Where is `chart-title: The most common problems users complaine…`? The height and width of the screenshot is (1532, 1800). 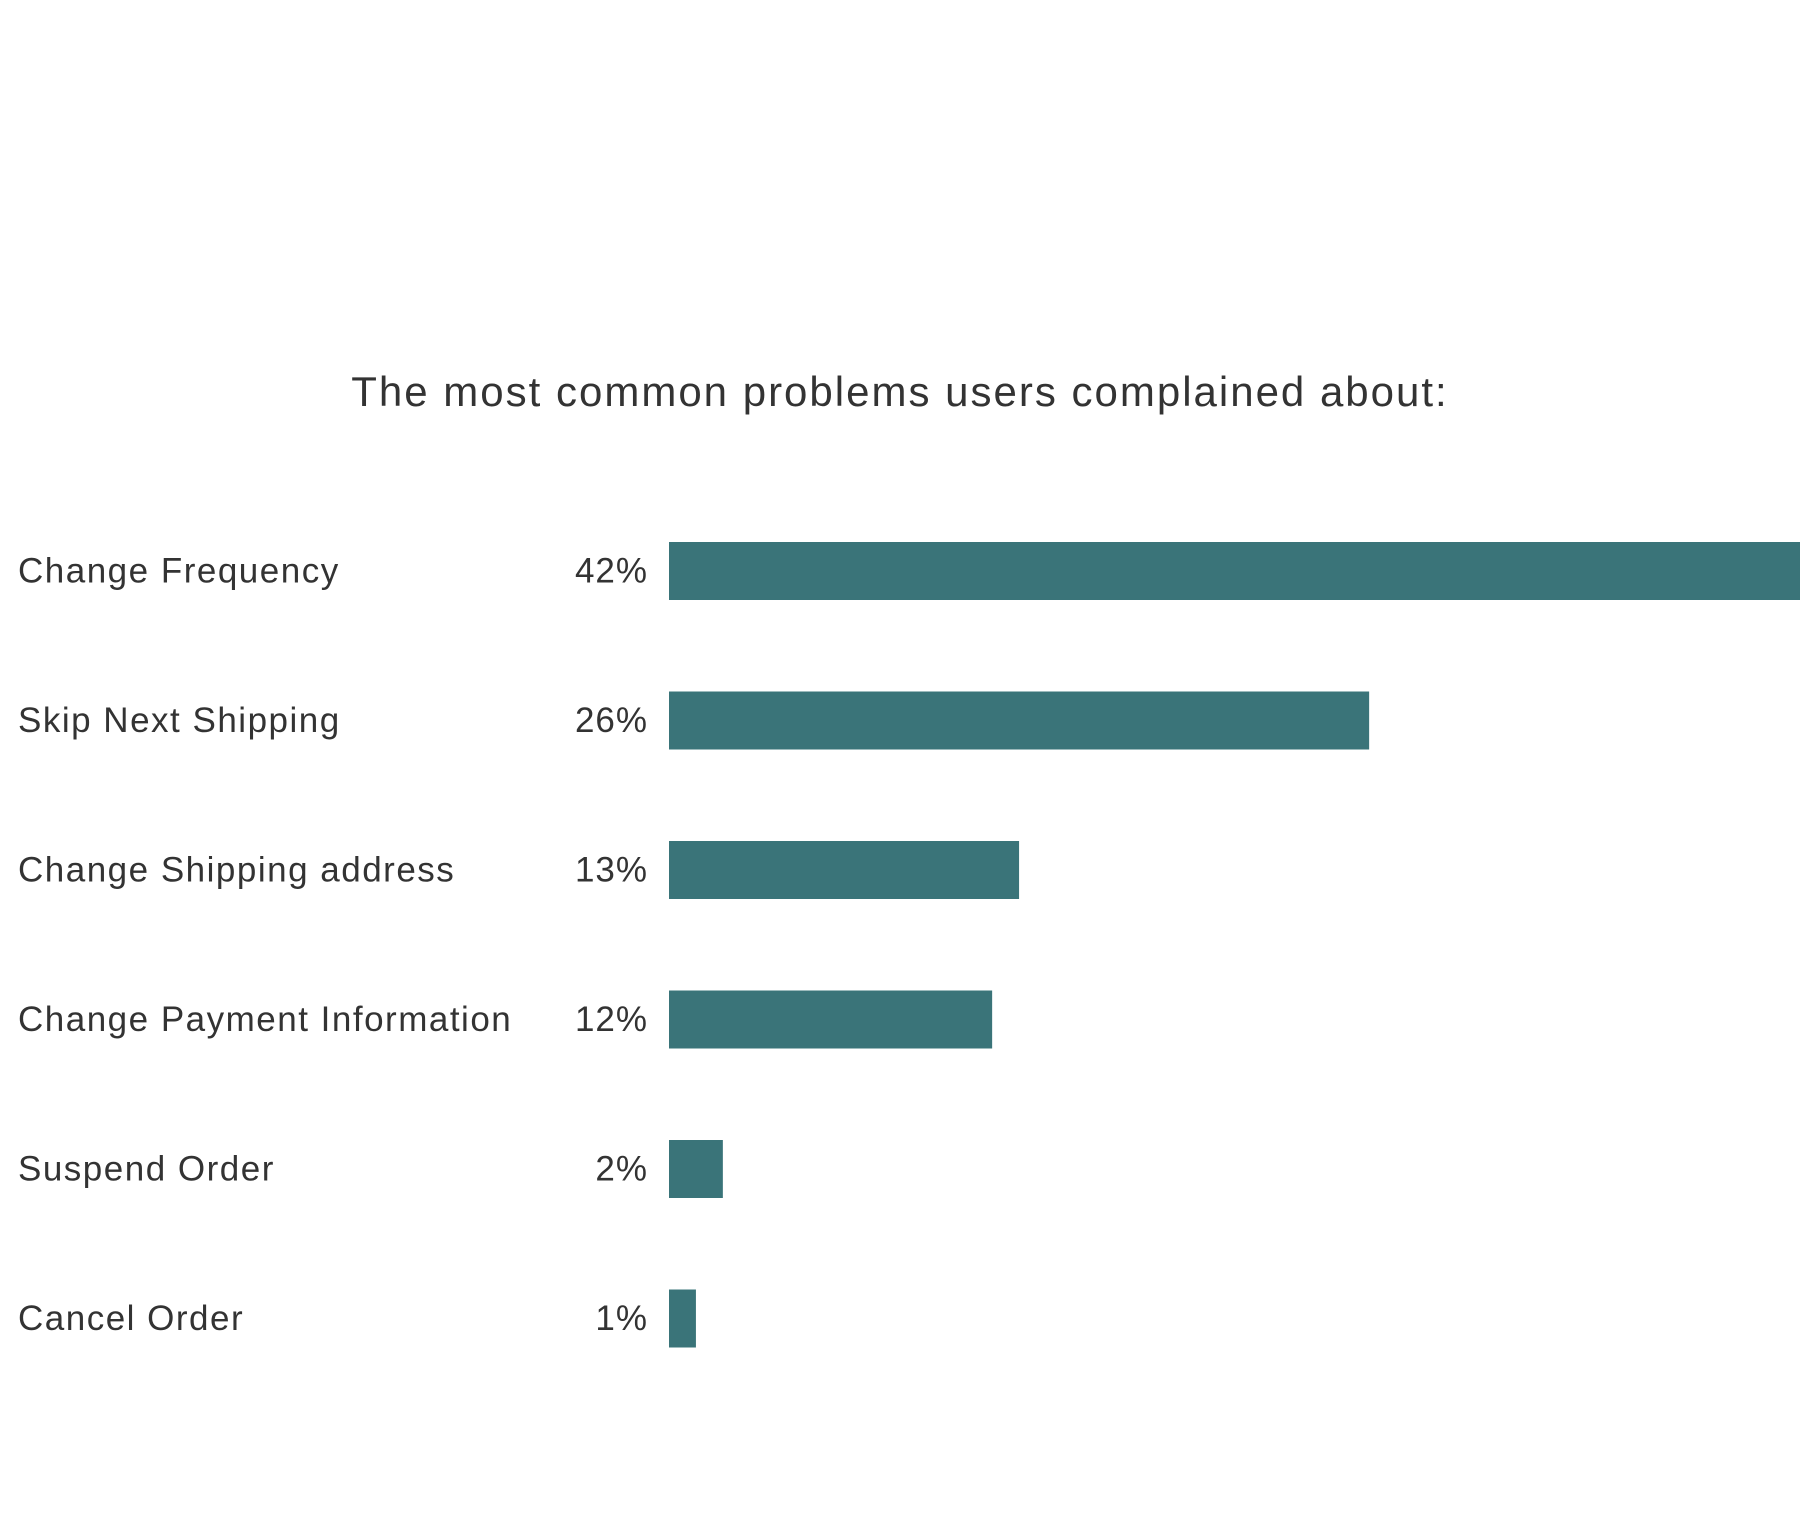 chart-title: The most common problems users complaine… is located at coordinates (900, 391).